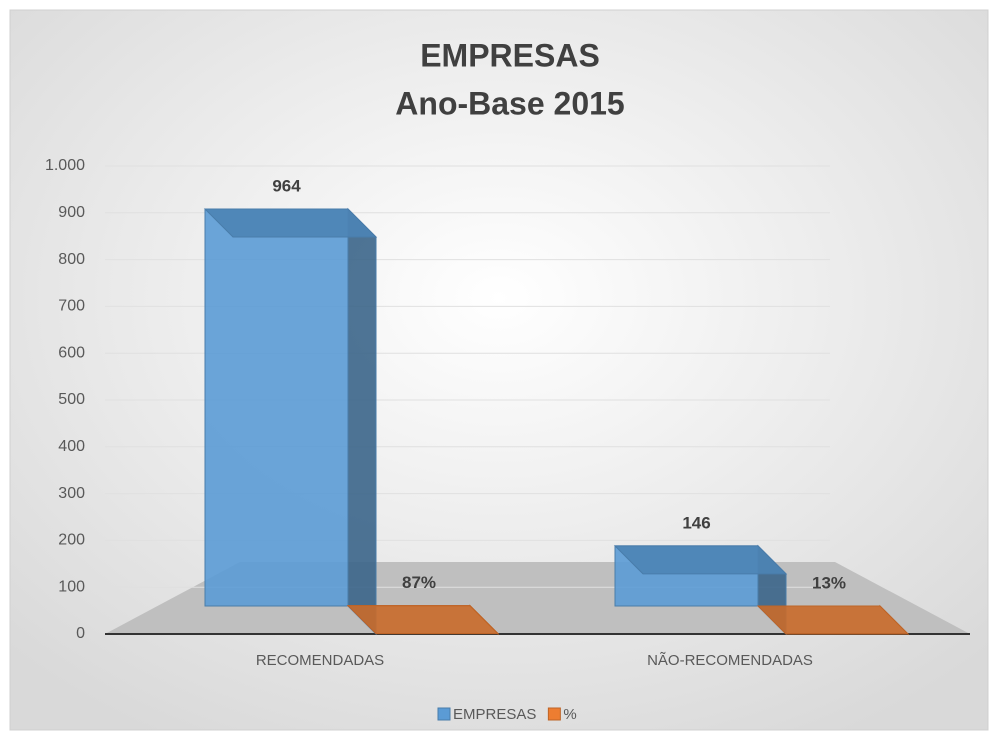  Describe the element at coordinates (362, 421) in the screenshot. I see `bar-side` at that location.